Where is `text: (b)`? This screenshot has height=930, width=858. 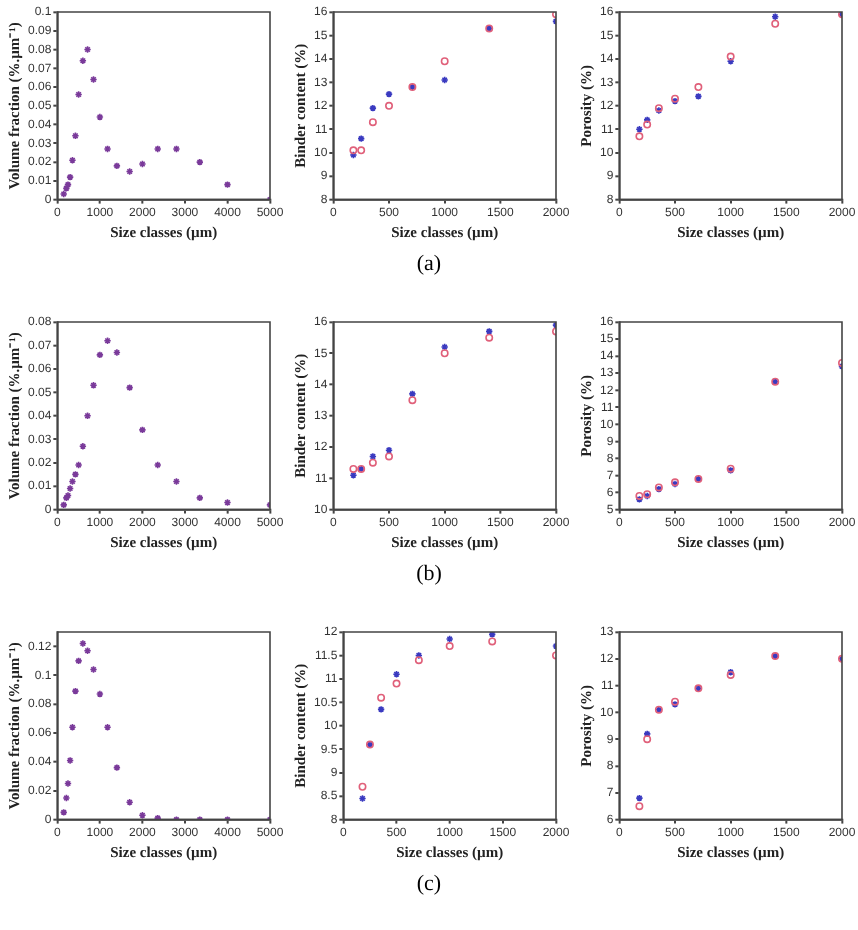 text: (b) is located at coordinates (429, 574).